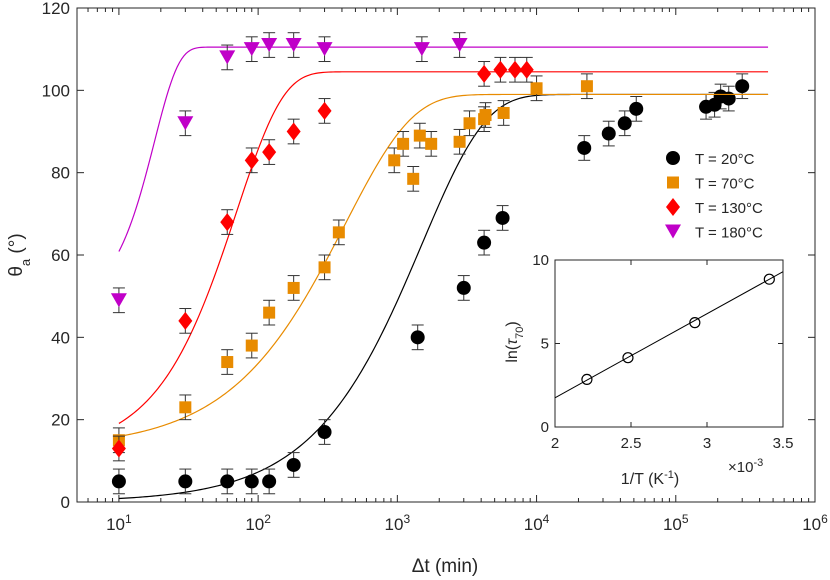  I want to click on y-axis-label: θa (°), so click(19, 254).